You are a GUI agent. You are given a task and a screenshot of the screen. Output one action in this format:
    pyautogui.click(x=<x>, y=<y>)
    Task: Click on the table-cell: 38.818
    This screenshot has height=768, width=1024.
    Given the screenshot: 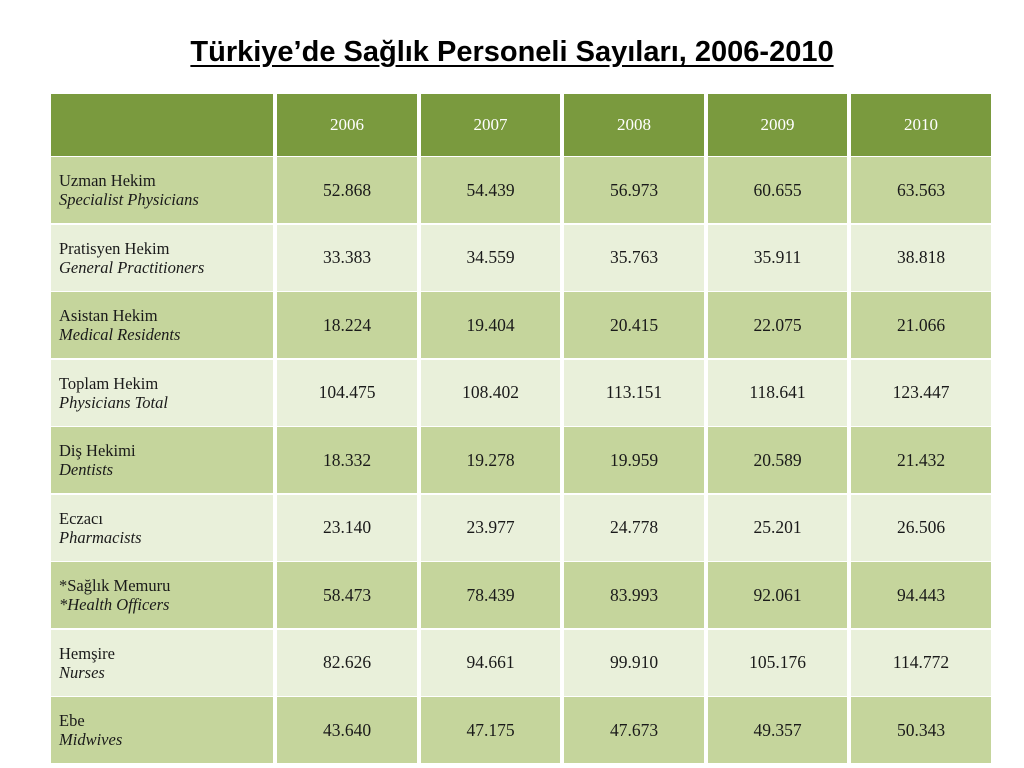 What is the action you would take?
    pyautogui.click(x=921, y=257)
    